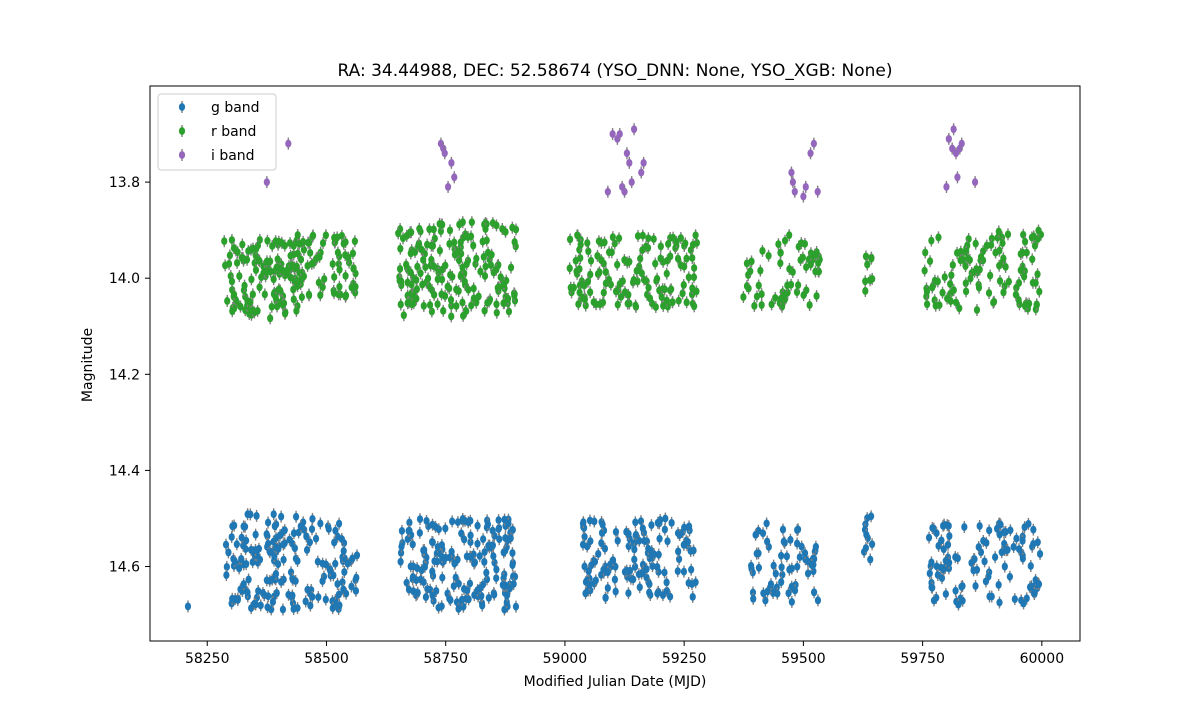 The image size is (1200, 720). I want to click on y-axis: 13.8 14.0 14.2 14.4 14.6, so click(129, 375).